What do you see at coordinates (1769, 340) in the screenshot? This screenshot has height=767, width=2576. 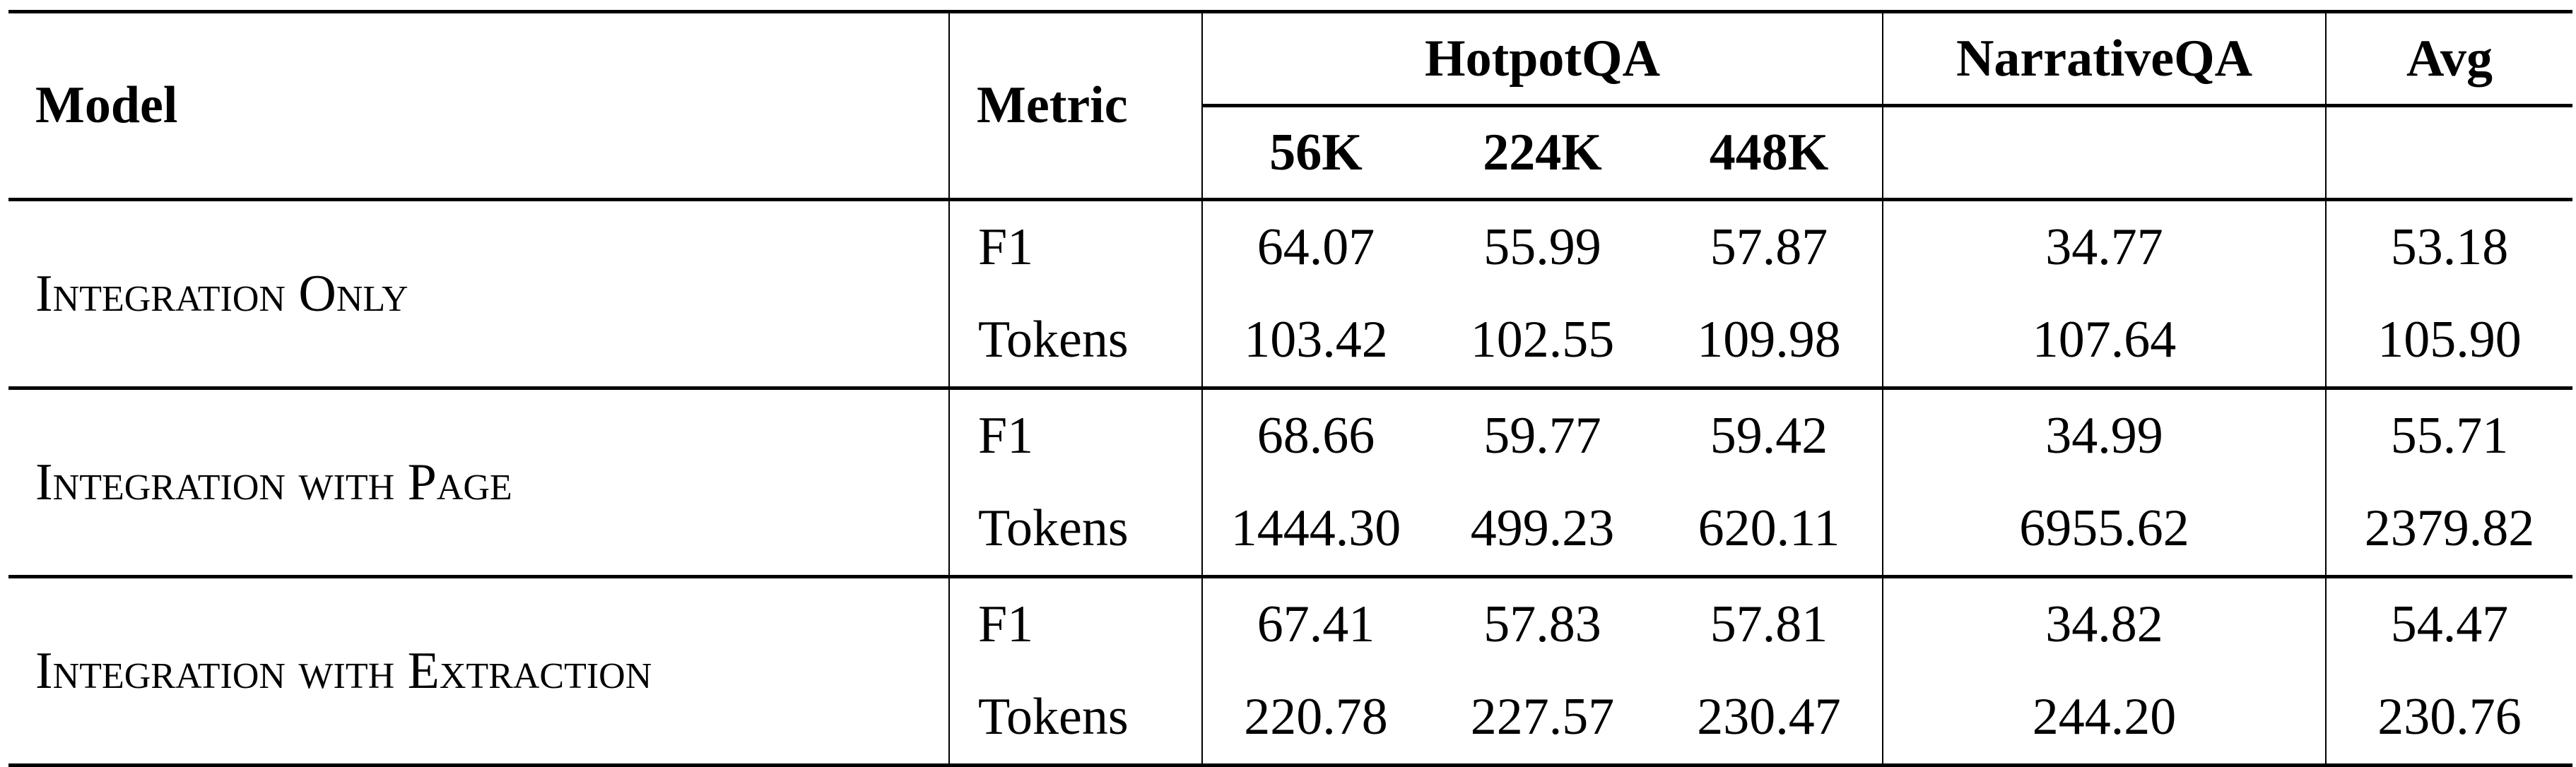 I see `value-cell: 109.98` at bounding box center [1769, 340].